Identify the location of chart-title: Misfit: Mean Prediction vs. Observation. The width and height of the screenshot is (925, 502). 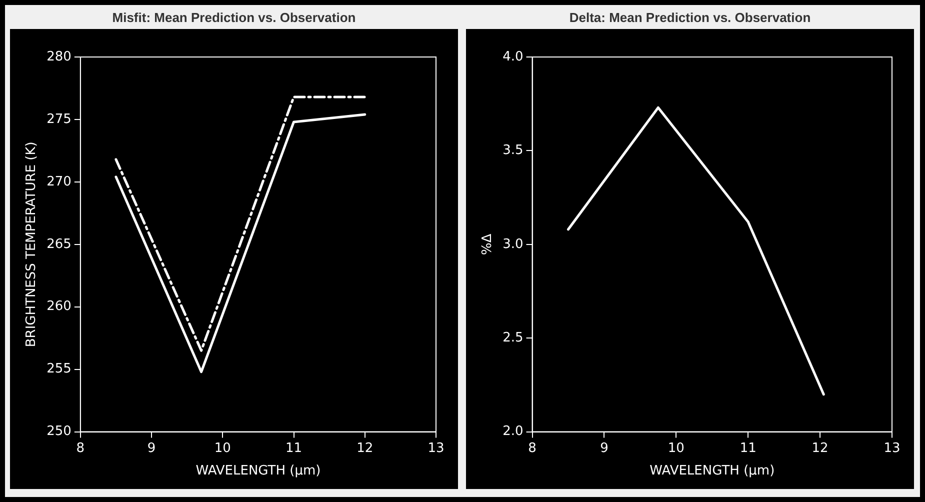
(234, 18).